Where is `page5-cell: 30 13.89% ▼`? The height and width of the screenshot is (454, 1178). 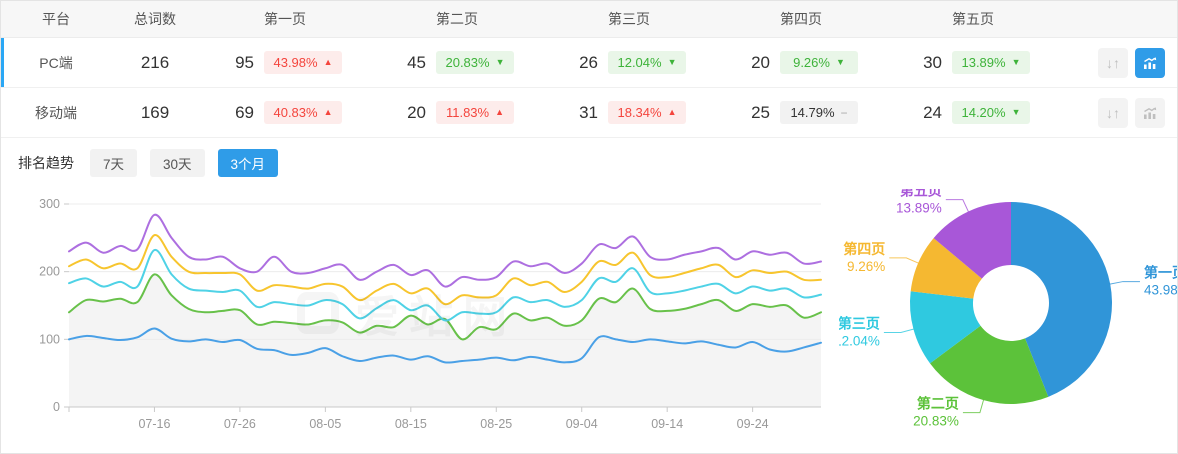 page5-cell: 30 13.89% ▼ is located at coordinates (973, 62).